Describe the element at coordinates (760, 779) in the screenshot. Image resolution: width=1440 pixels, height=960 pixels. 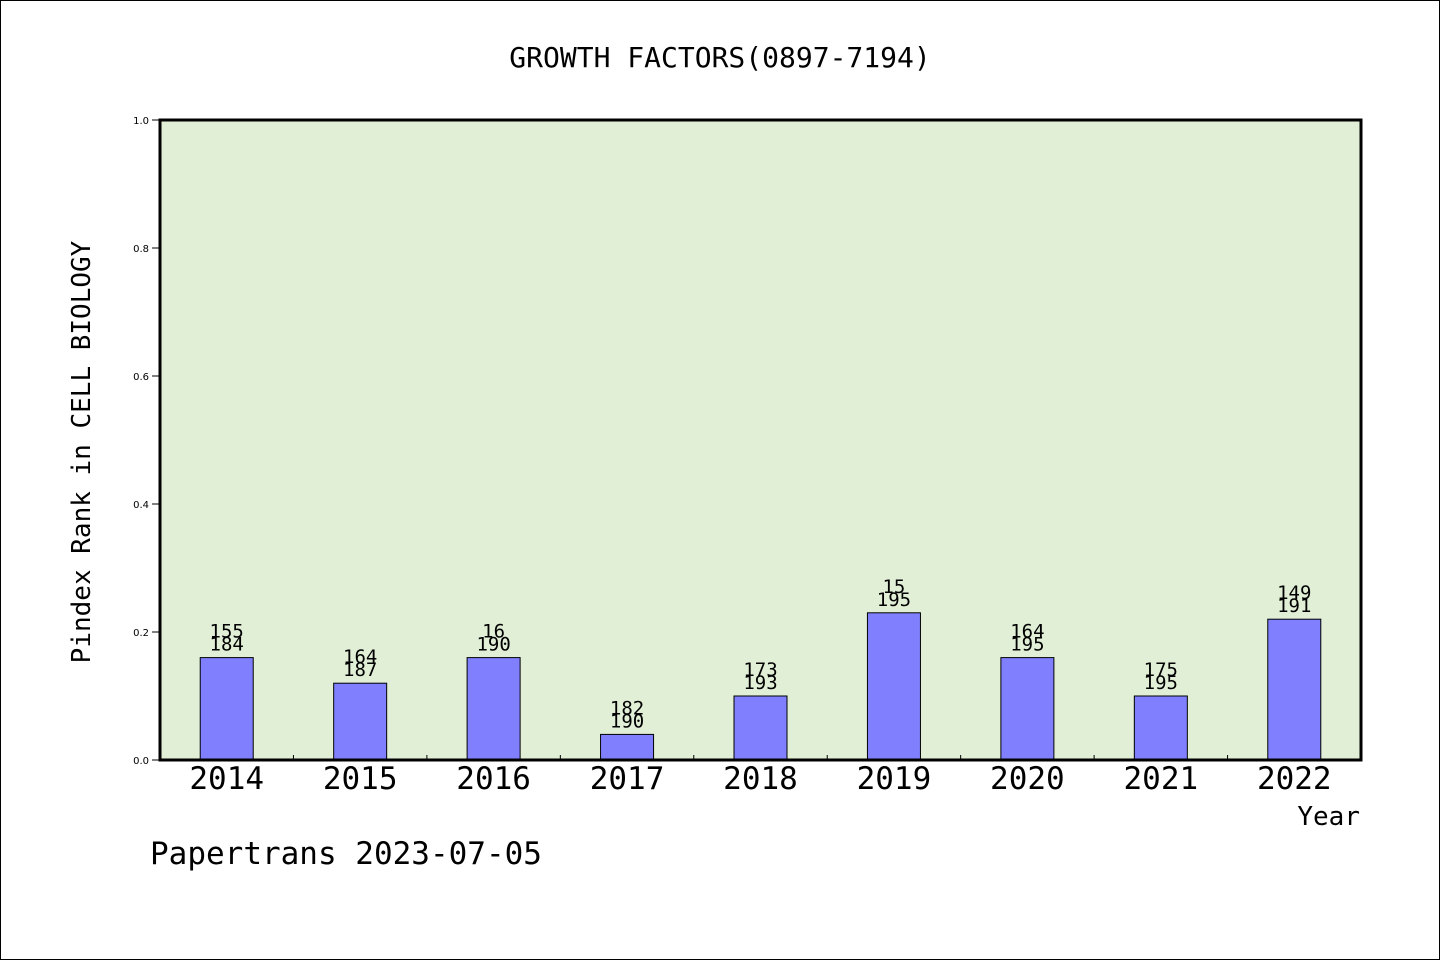
I see `x-tick-label-2018: 2018` at that location.